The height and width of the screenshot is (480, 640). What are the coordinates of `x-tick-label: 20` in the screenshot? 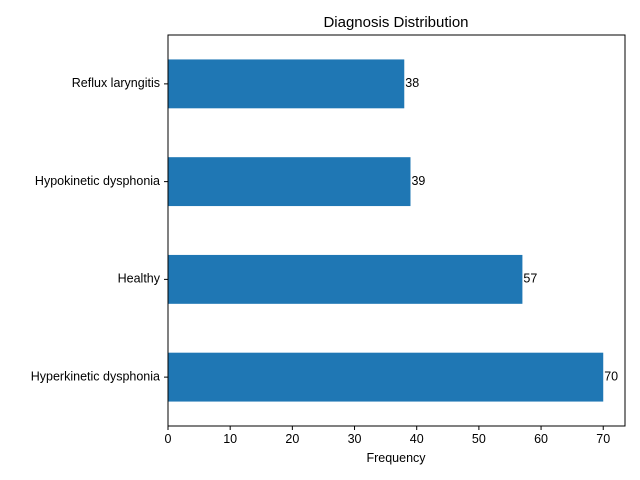 It's located at (292, 439).